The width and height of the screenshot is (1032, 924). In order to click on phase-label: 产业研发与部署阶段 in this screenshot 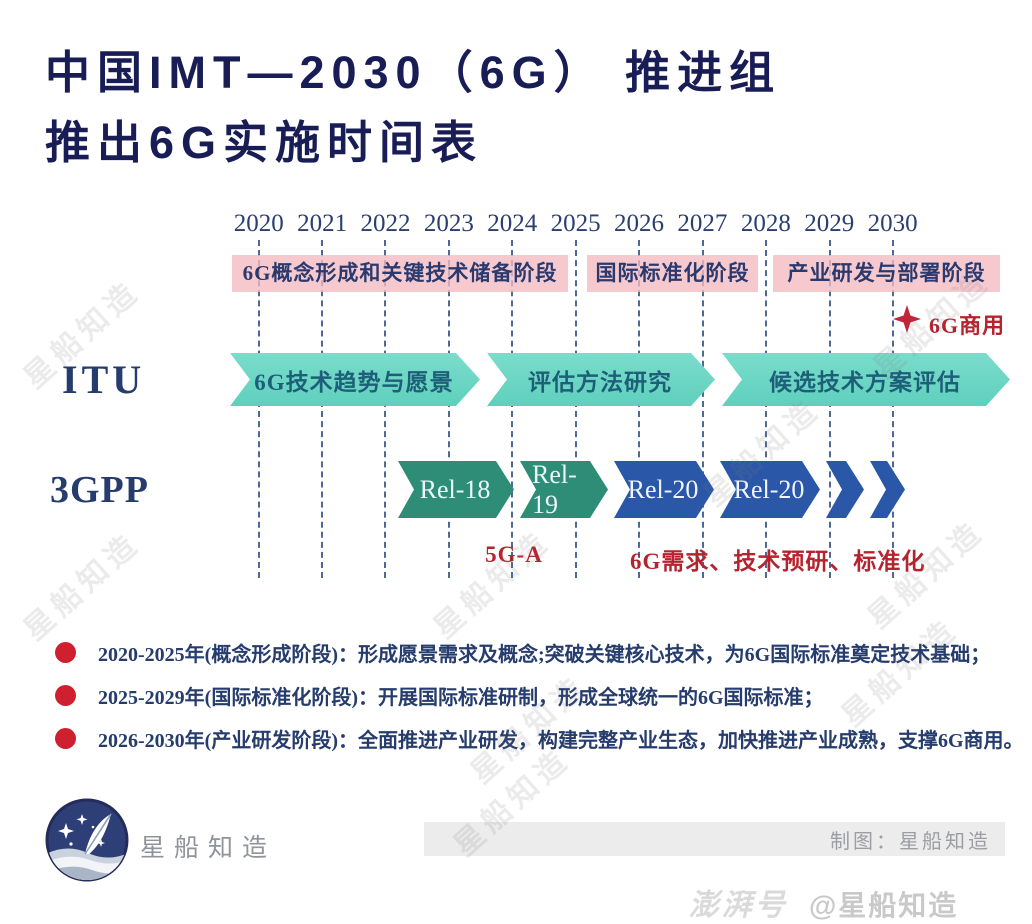, I will do `click(886, 273)`.